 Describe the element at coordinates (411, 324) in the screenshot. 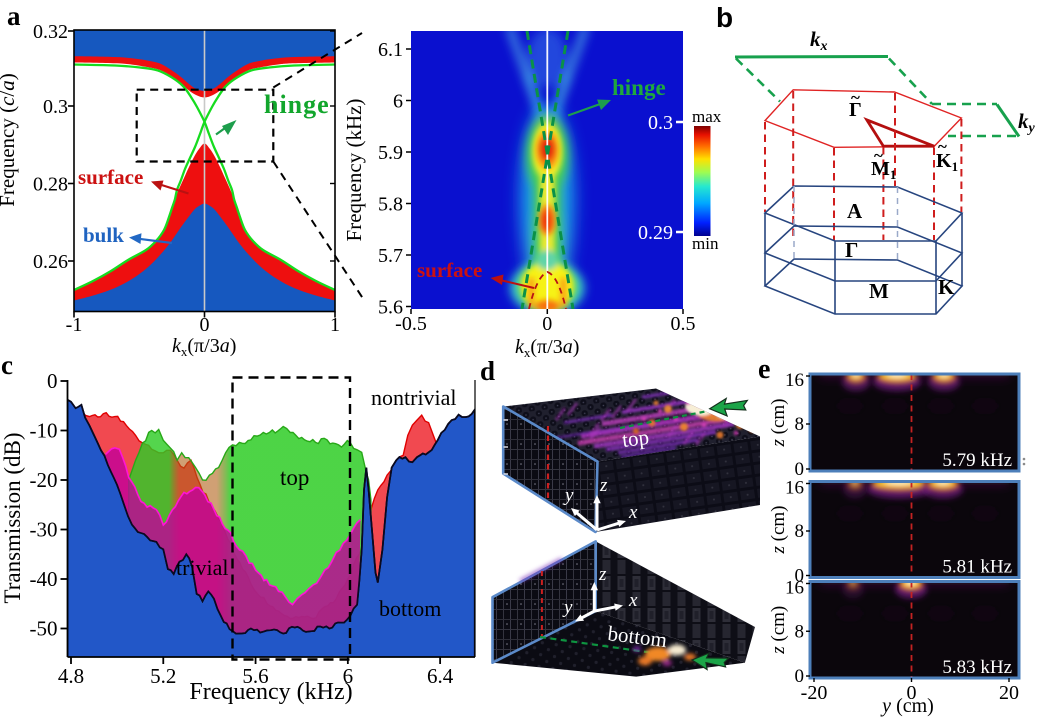

I see `svg-text: -0.5` at that location.